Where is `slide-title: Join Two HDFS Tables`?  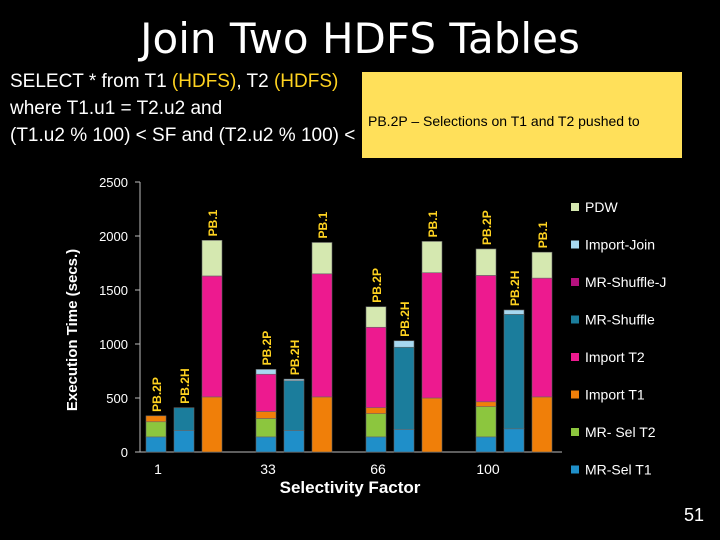 slide-title: Join Two HDFS Tables is located at coordinates (360, 38).